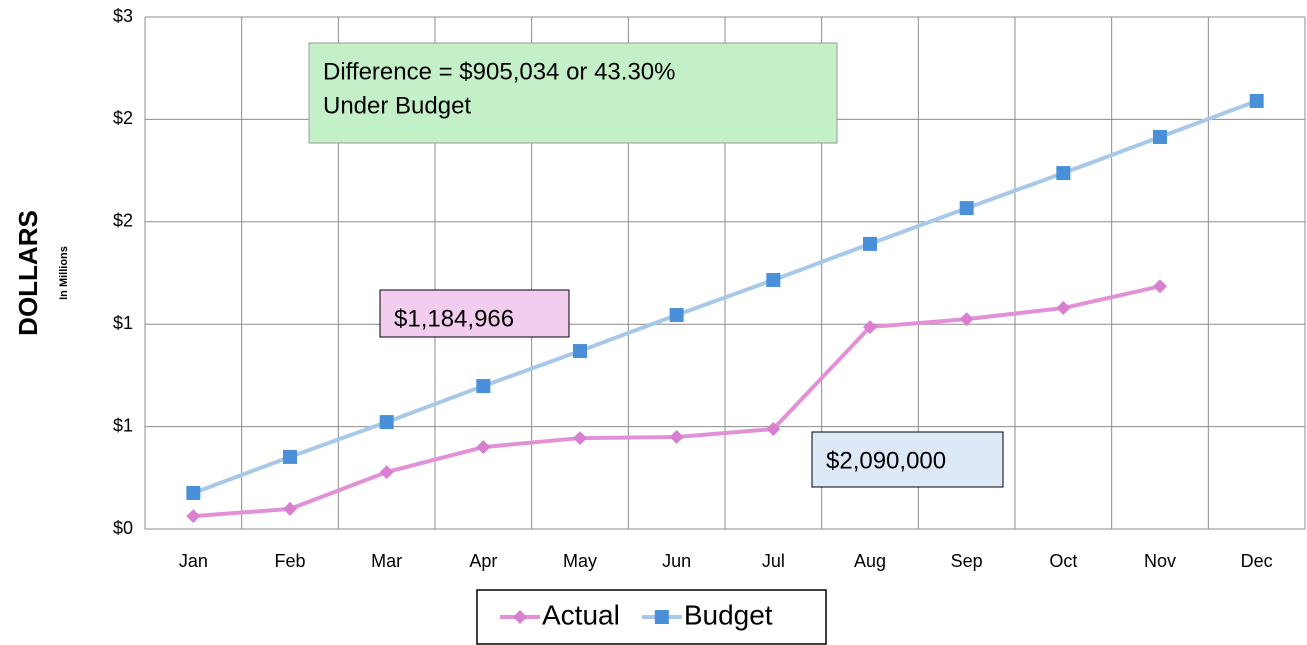  Describe the element at coordinates (773, 561) in the screenshot. I see `x-tick-label: Jul` at that location.